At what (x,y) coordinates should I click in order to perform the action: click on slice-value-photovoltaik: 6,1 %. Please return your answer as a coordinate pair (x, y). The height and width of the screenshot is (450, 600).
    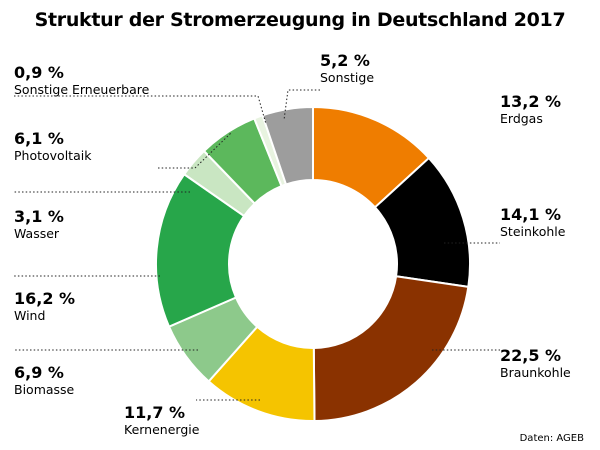
    Looking at the image, I should click on (39, 138).